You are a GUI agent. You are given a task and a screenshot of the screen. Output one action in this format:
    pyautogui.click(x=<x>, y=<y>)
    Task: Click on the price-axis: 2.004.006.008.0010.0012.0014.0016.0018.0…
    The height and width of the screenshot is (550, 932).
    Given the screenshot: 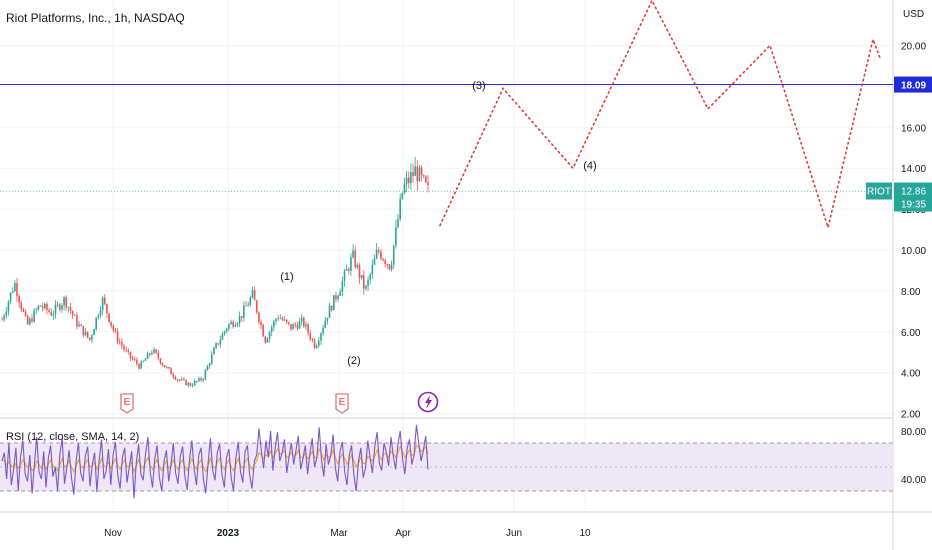 What is the action you would take?
    pyautogui.click(x=899, y=264)
    